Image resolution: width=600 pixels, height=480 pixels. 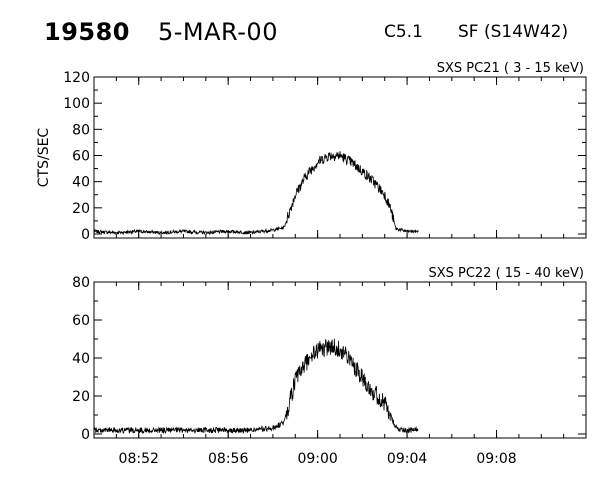 What do you see at coordinates (139, 459) in the screenshot?
I see `x-tick-label: 08:52` at bounding box center [139, 459].